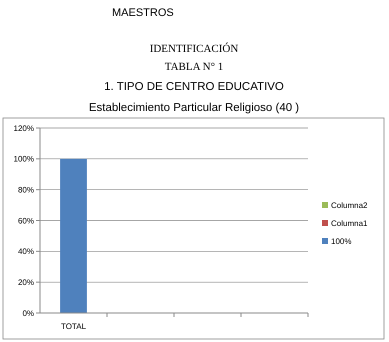 The height and width of the screenshot is (342, 389). What do you see at coordinates (194, 48) in the screenshot?
I see `text: IDENTIFICACIÓN` at bounding box center [194, 48].